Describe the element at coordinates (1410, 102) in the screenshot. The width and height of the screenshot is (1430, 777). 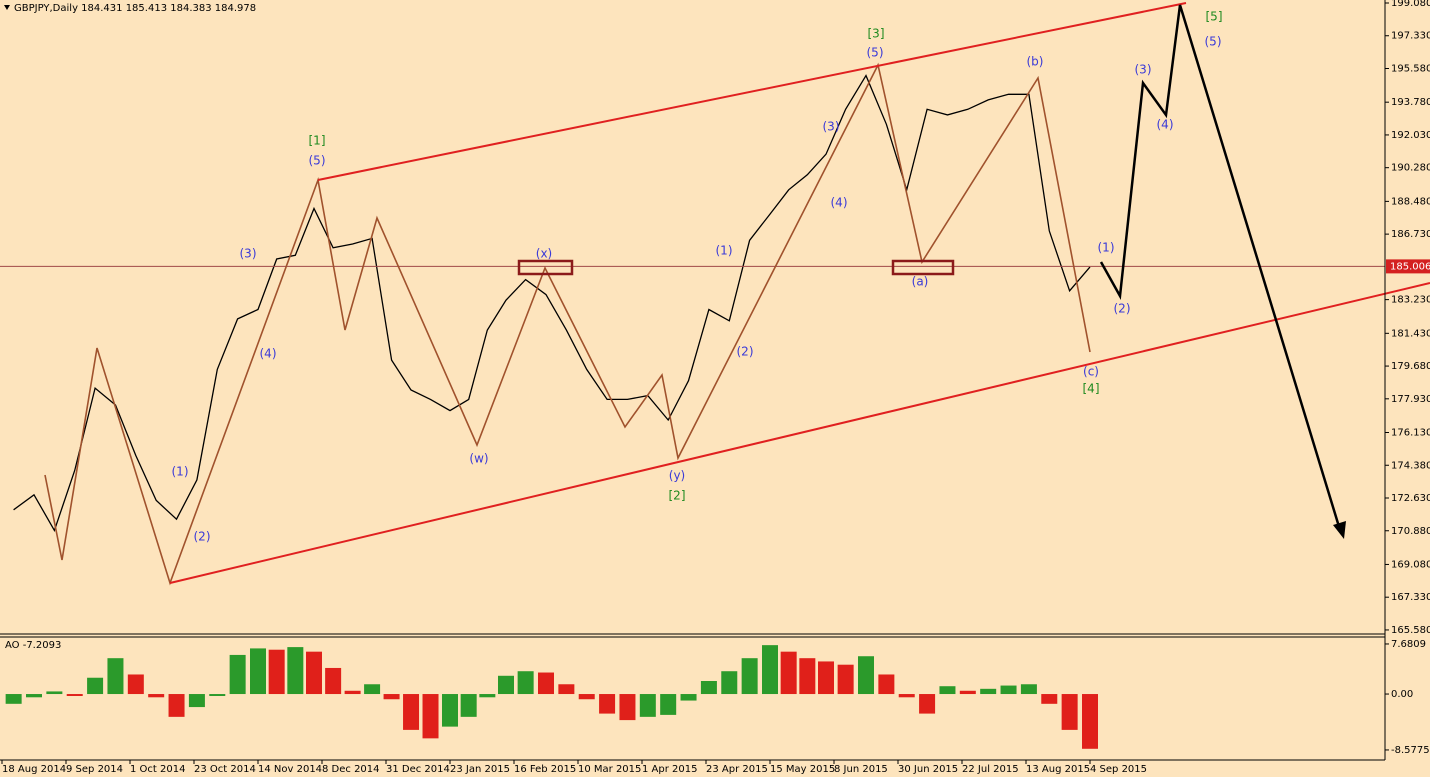
I see `y-tick-label: 193.780` at that location.